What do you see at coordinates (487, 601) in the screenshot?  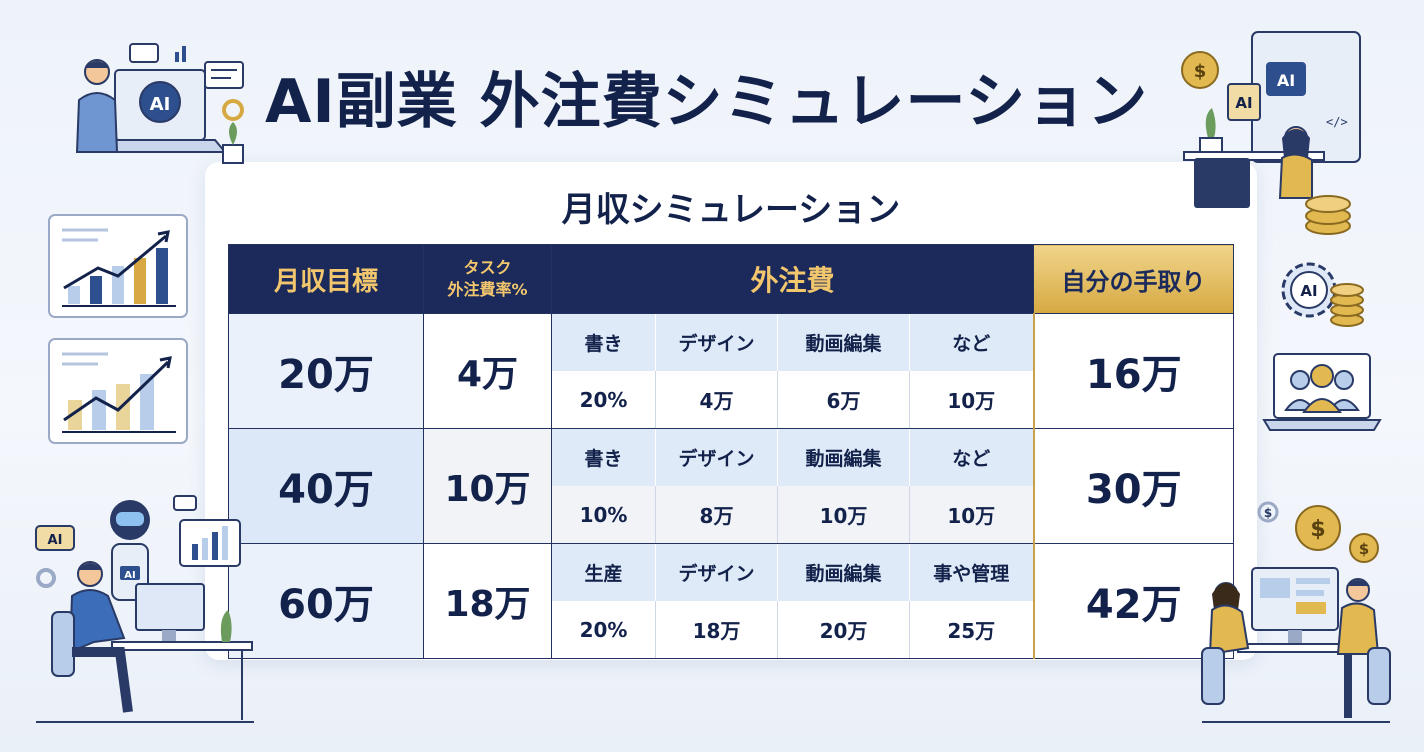 I see `cell-rate: 18万` at bounding box center [487, 601].